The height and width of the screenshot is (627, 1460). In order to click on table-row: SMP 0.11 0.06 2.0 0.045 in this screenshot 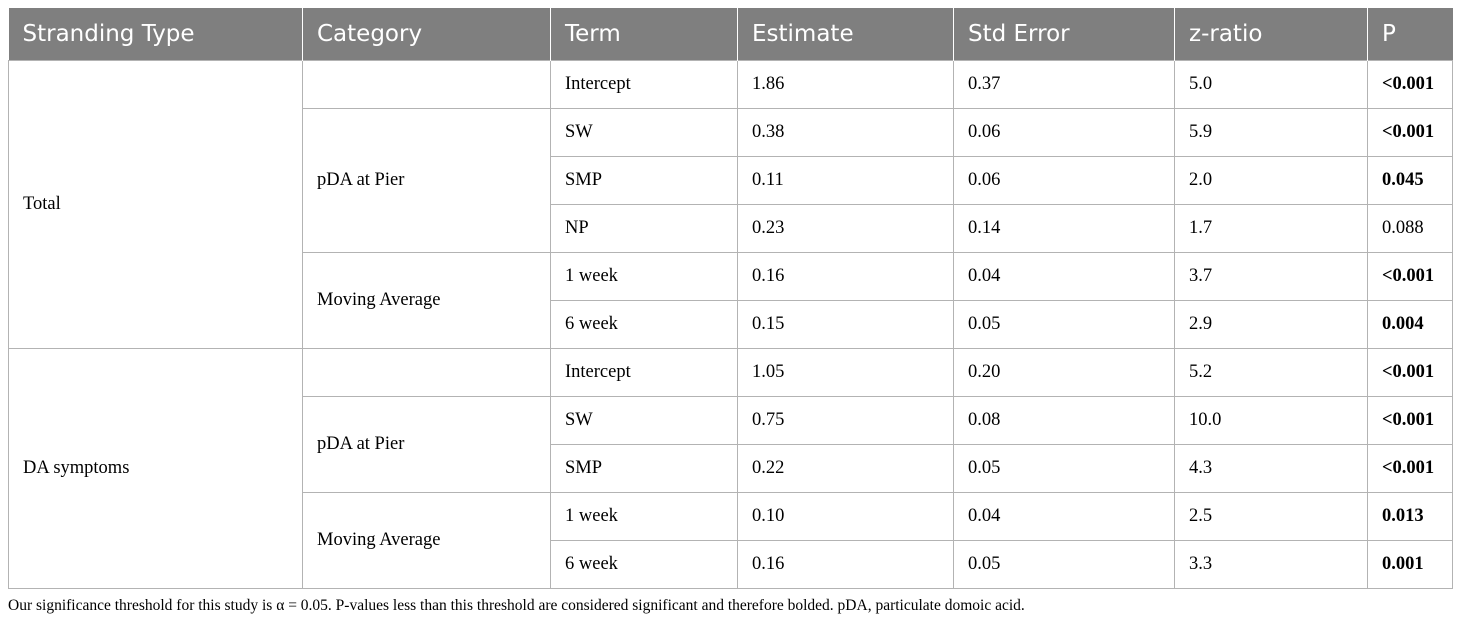, I will do `click(731, 180)`.